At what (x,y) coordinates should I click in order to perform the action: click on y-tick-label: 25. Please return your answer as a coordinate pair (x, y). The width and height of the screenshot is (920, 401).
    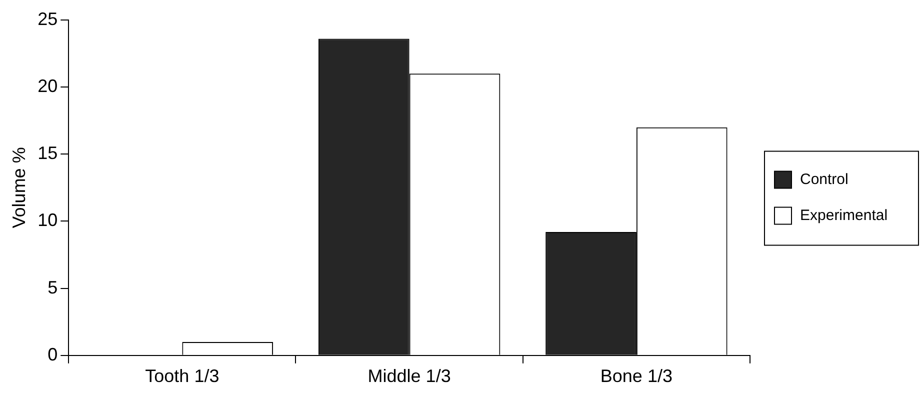
    Looking at the image, I should click on (48, 18).